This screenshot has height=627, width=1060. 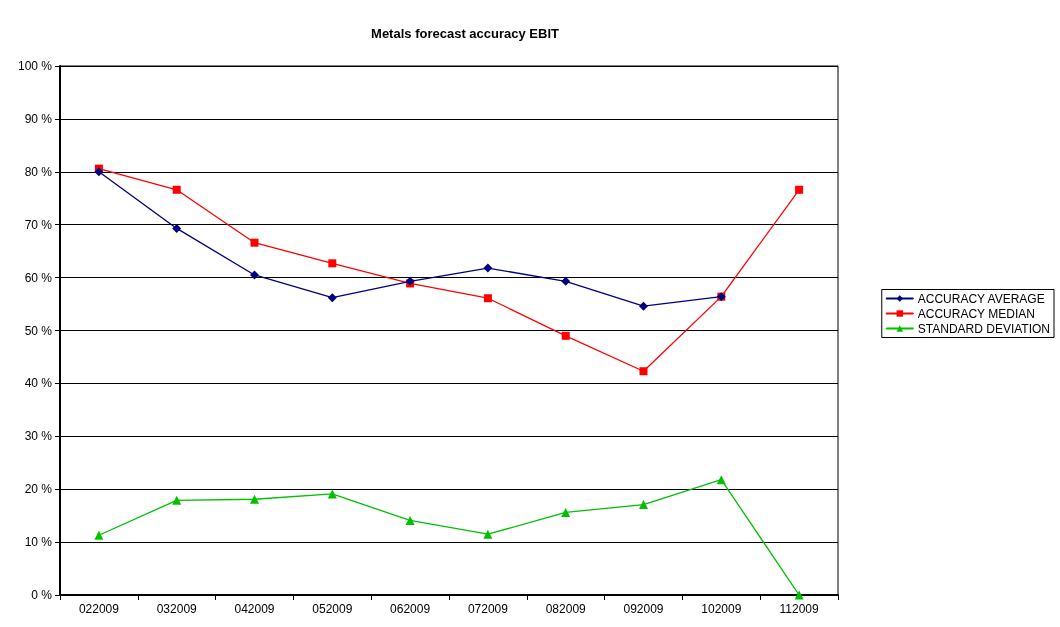 I want to click on x-tick-label: 032009, so click(x=177, y=609).